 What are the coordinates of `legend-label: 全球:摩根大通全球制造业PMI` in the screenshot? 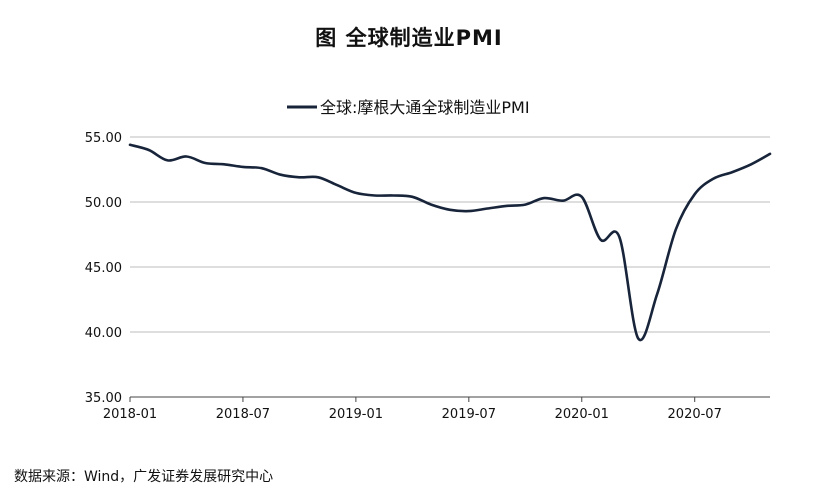 It's located at (425, 107).